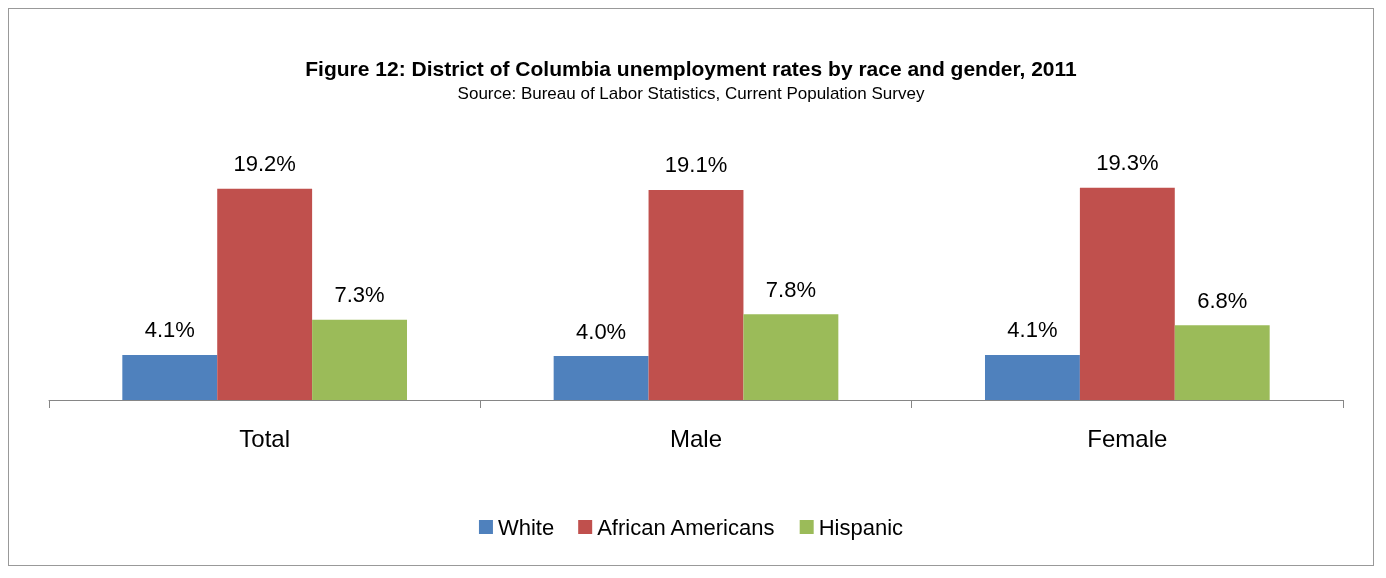 Image resolution: width=1386 pixels, height=578 pixels. I want to click on legend-label: White, so click(526, 527).